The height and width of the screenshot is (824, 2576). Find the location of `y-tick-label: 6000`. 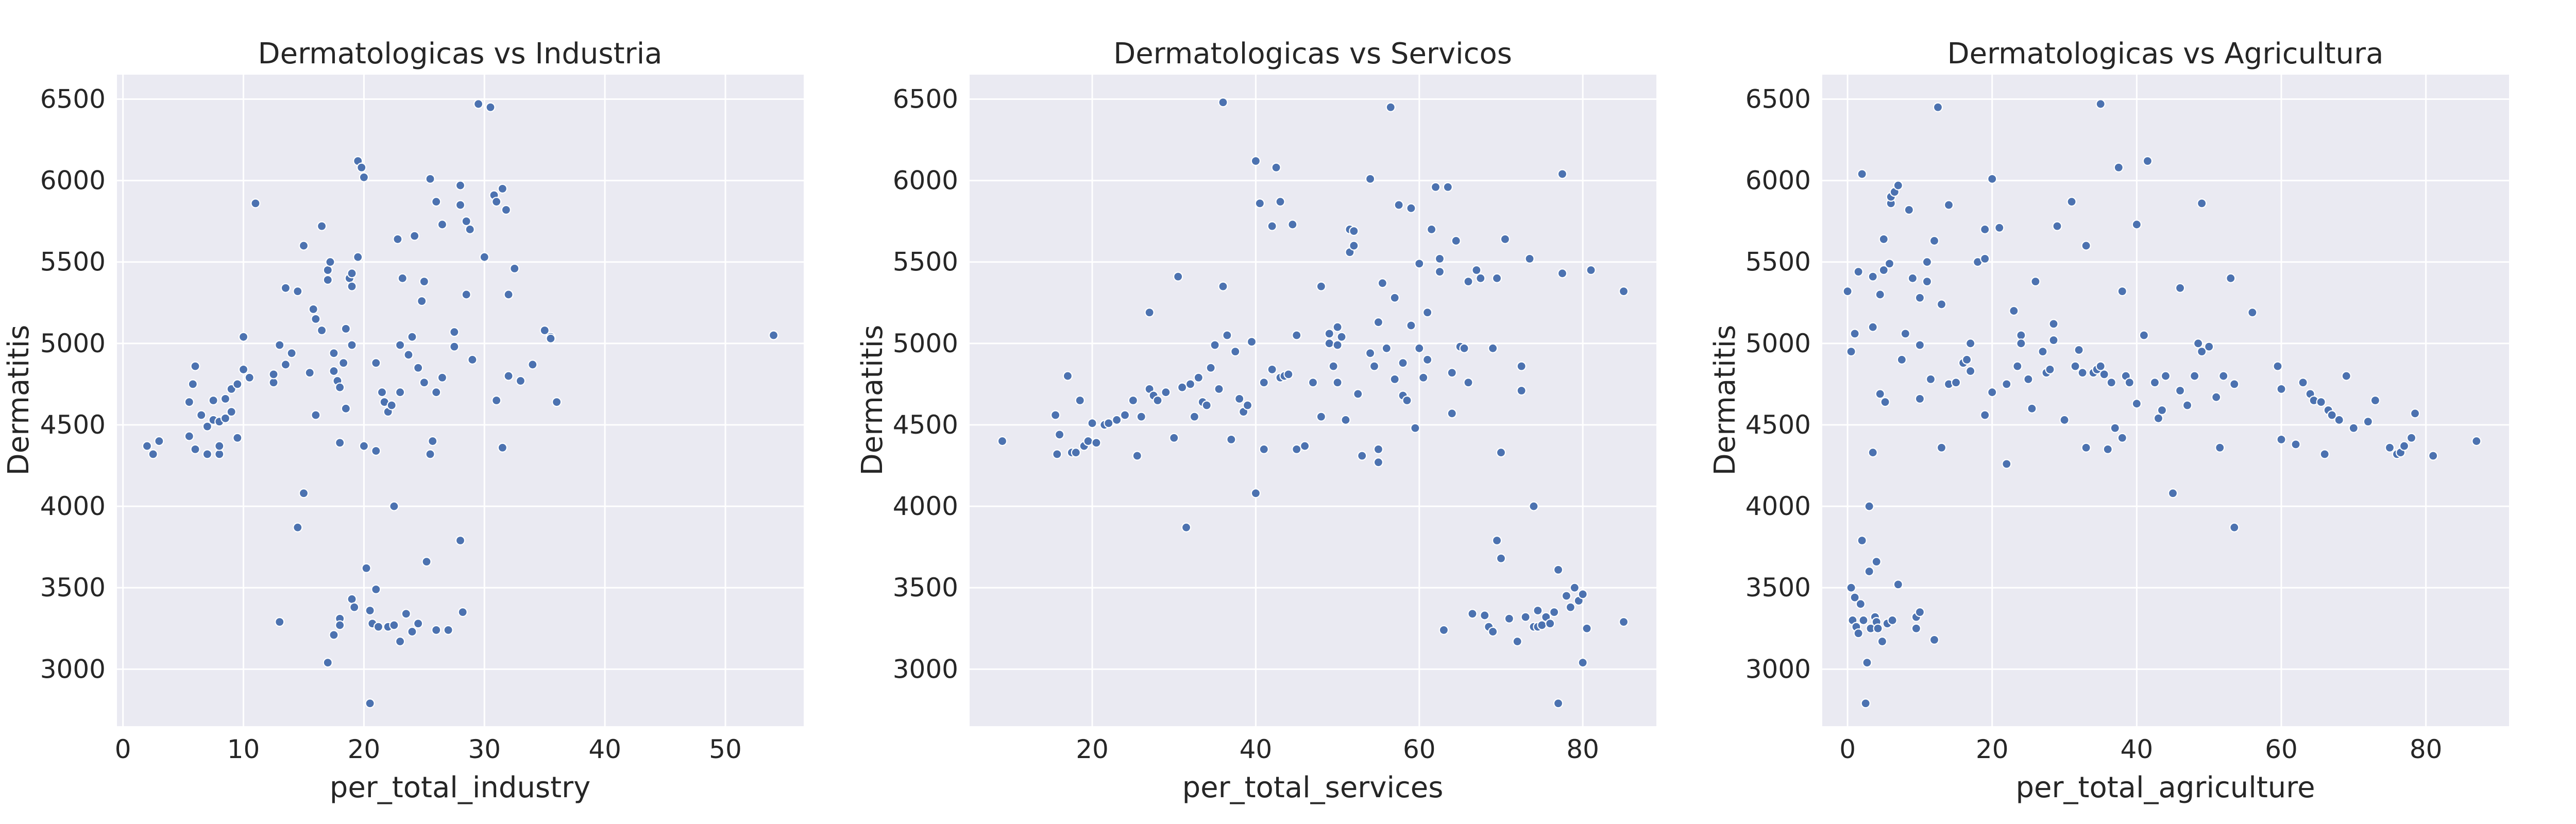

y-tick-label: 6000 is located at coordinates (925, 181).